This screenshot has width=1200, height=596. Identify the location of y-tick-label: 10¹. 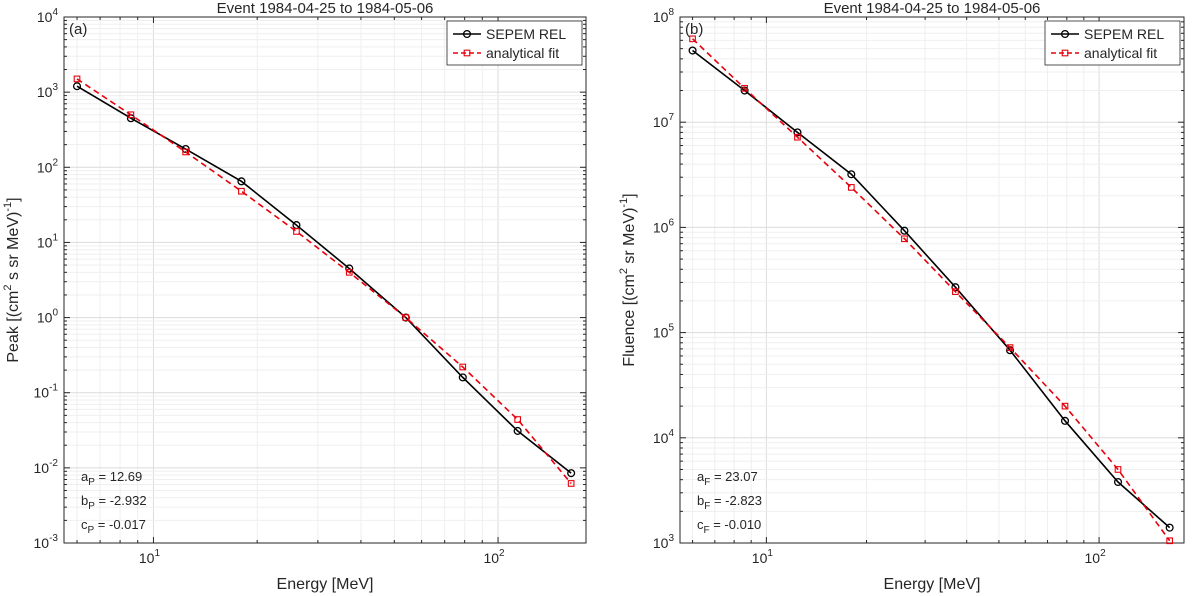
(48, 241).